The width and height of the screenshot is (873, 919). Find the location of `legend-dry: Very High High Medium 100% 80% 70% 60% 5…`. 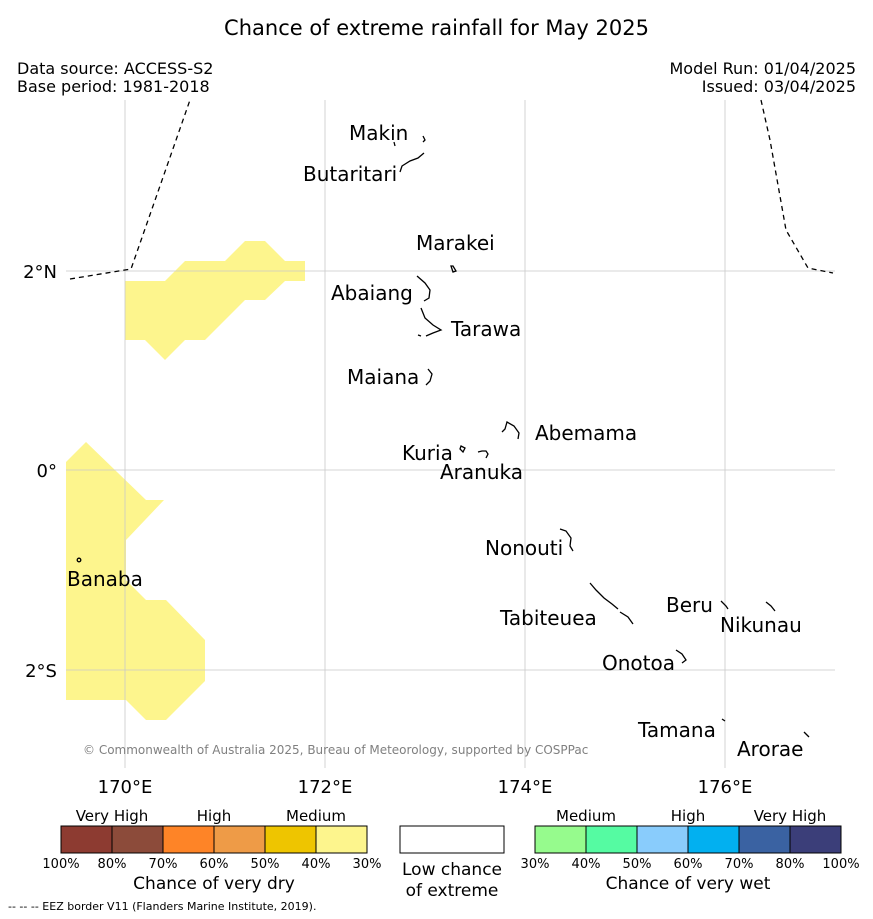

legend-dry: Very High High Medium 100% 80% 70% 60% 5… is located at coordinates (211, 850).